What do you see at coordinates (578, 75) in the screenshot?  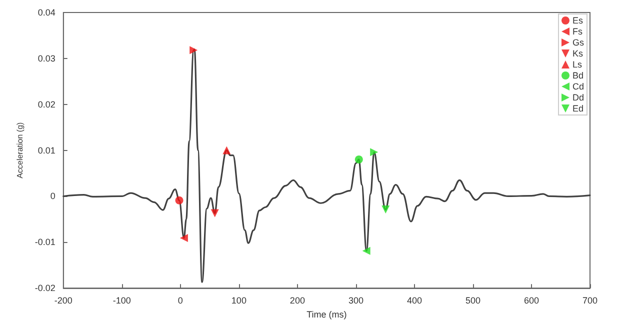 I see `legend-label: Bd` at bounding box center [578, 75].